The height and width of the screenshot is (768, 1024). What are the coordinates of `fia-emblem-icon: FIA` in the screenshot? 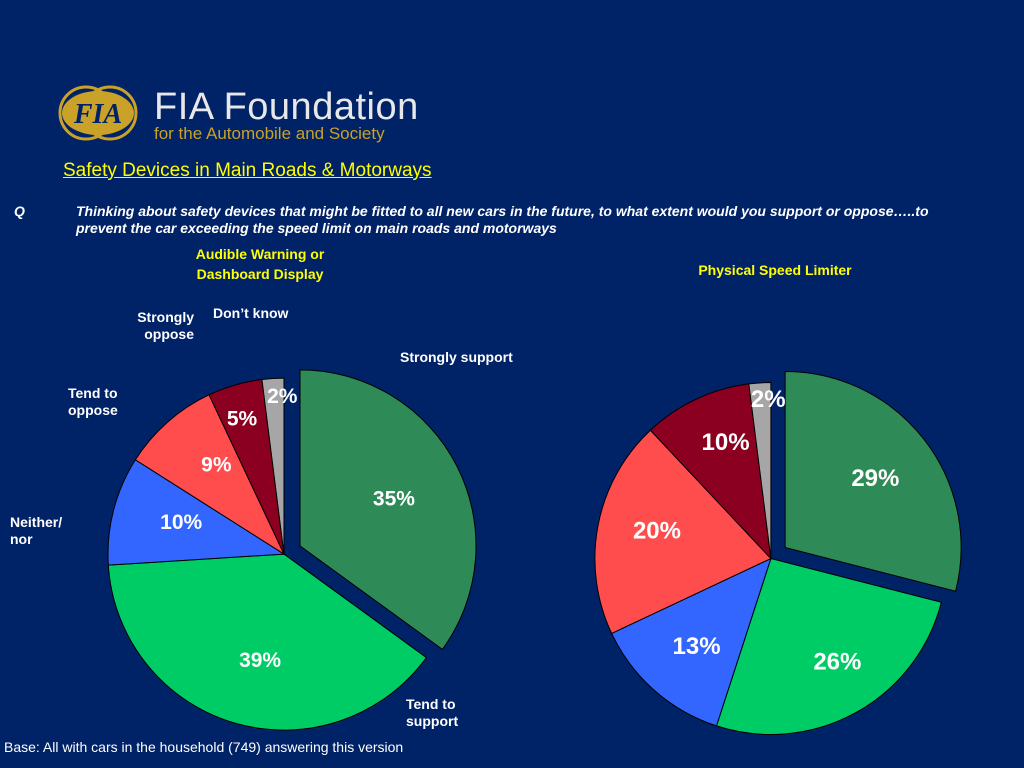 It's located at (98, 113).